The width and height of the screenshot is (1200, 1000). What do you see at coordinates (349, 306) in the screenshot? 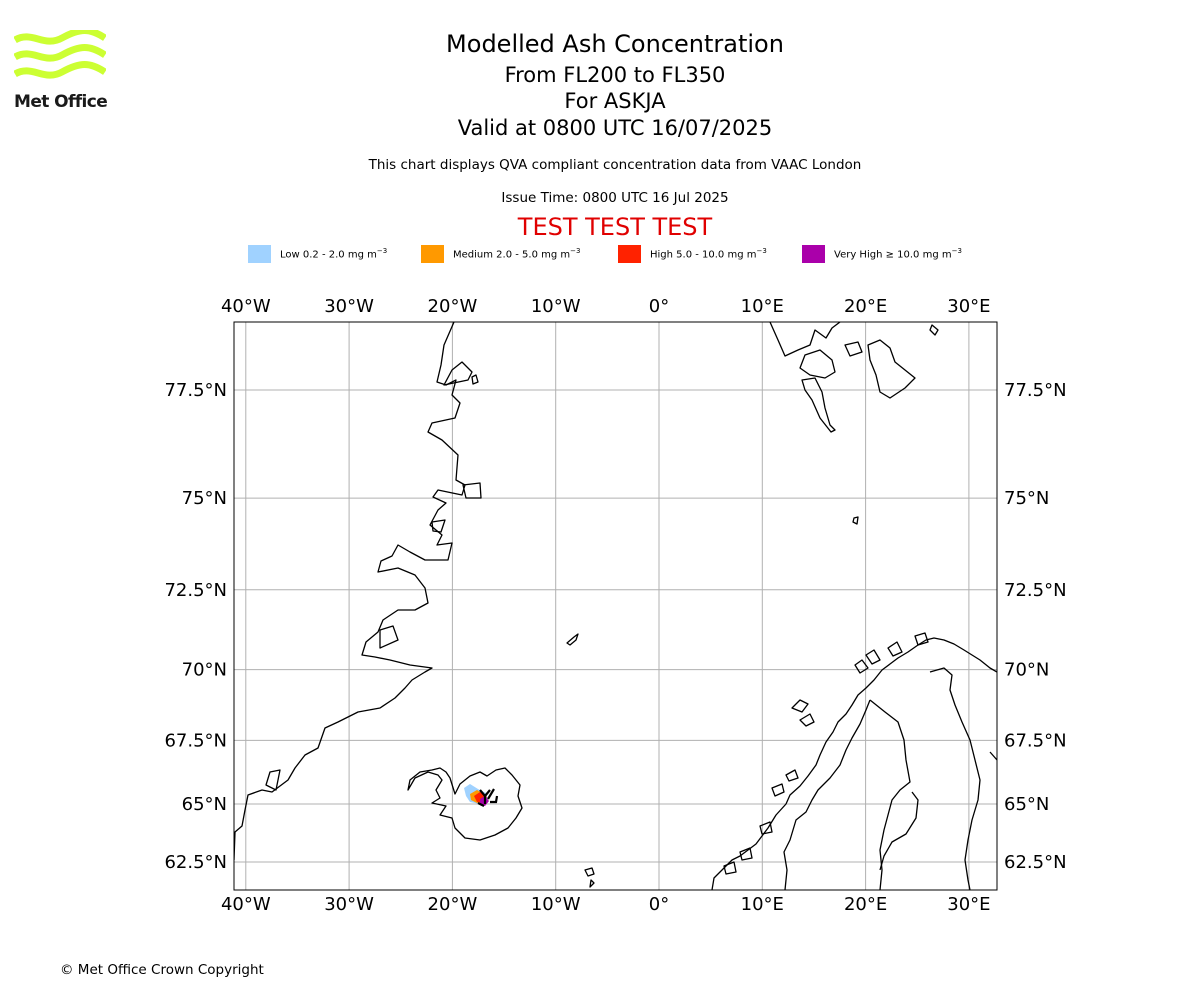
I see `lon-tick-label-top: 30°W` at bounding box center [349, 306].